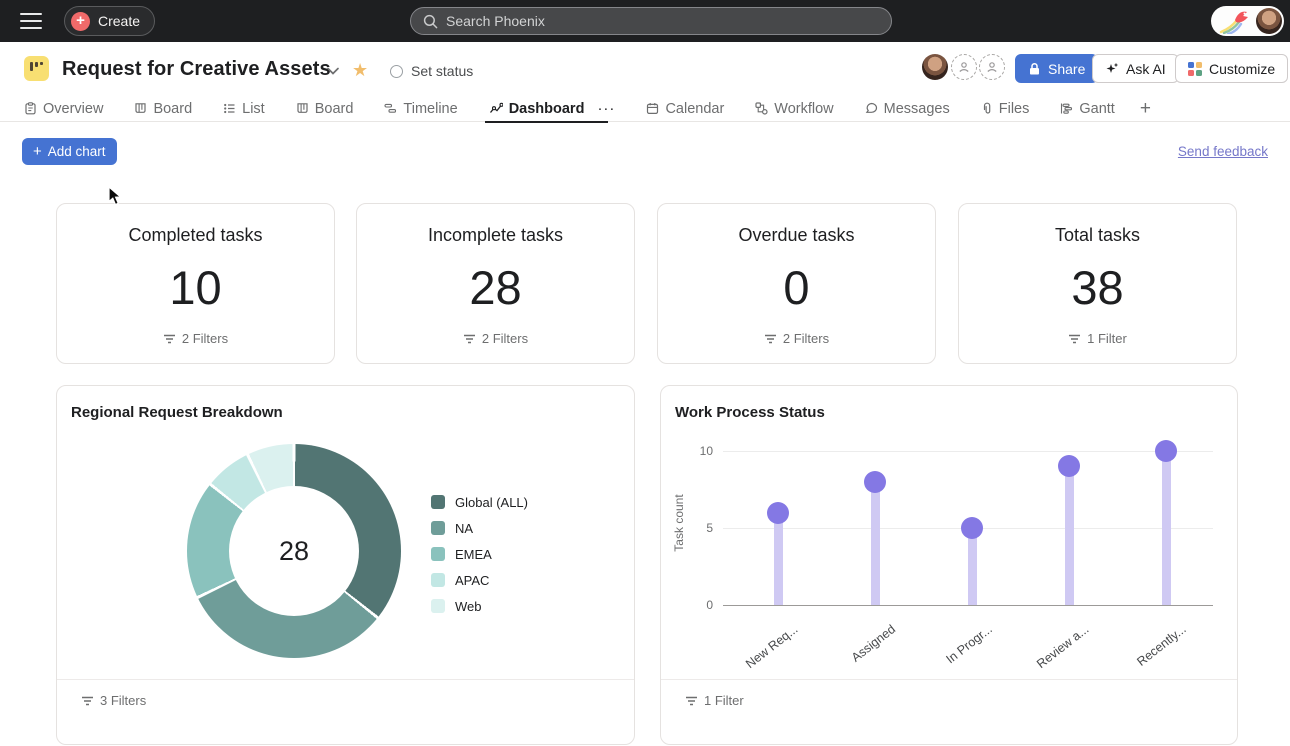  What do you see at coordinates (709, 605) in the screenshot?
I see `y-tick-label: 0` at bounding box center [709, 605].